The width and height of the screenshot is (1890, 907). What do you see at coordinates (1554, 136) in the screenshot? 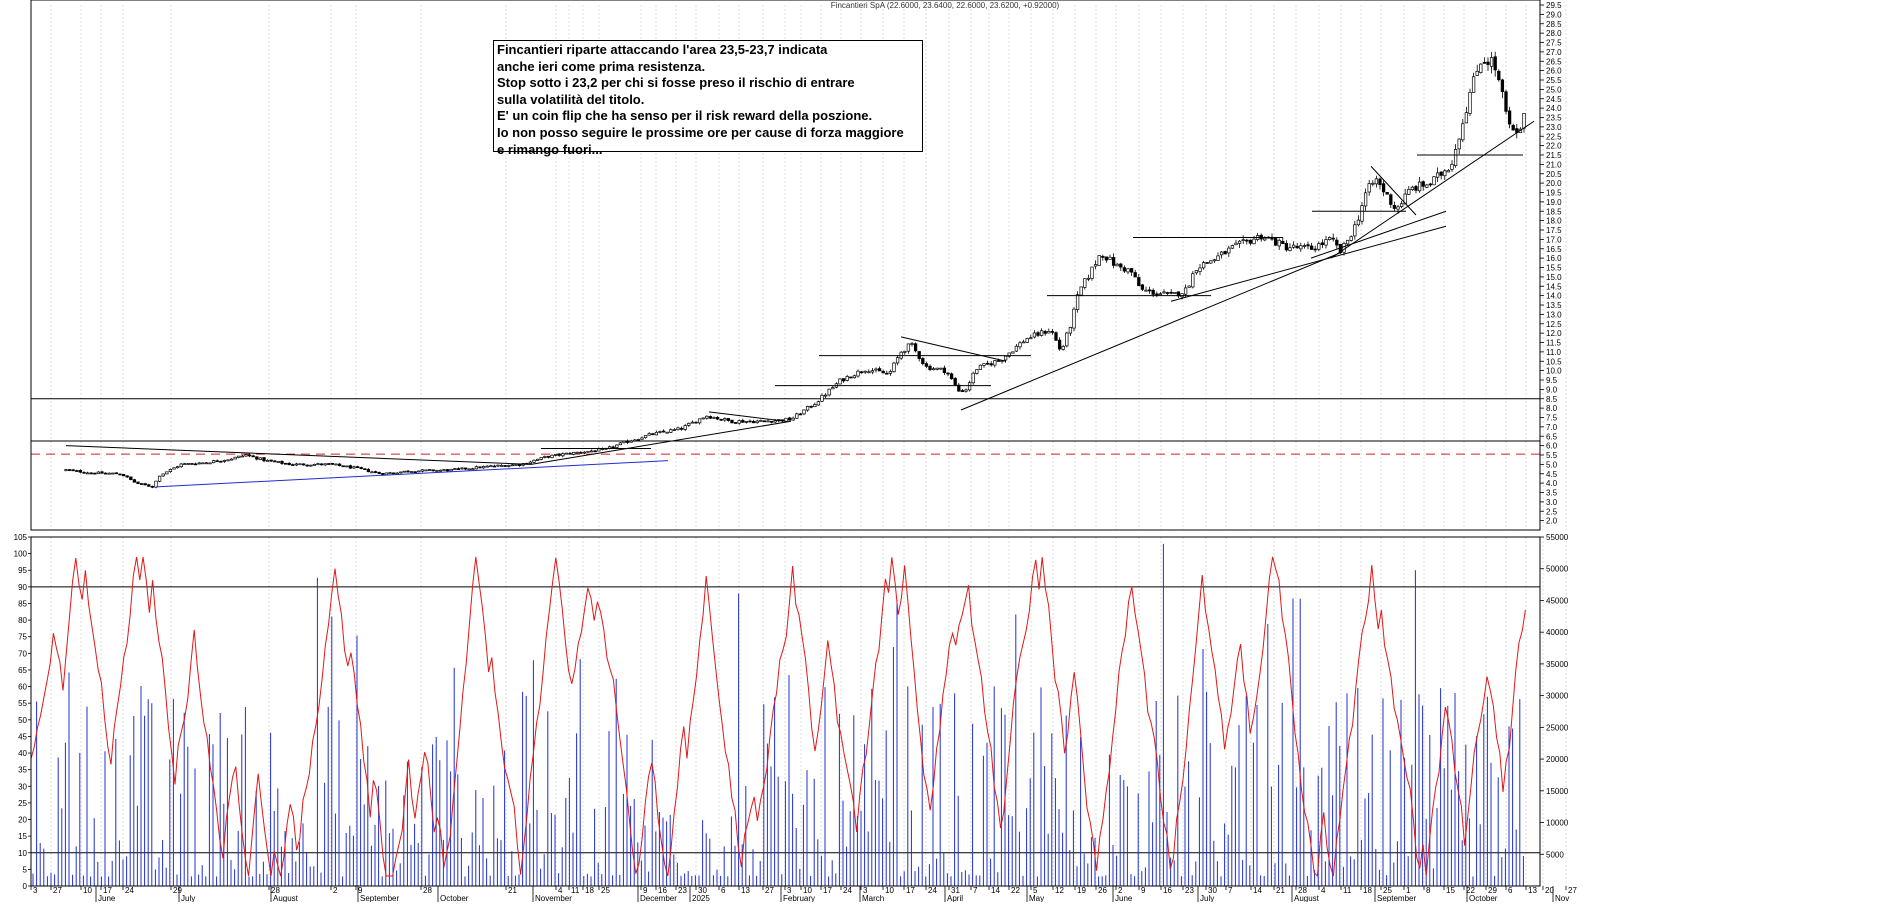
I see `price-ytick-label: 22.5` at bounding box center [1554, 136].